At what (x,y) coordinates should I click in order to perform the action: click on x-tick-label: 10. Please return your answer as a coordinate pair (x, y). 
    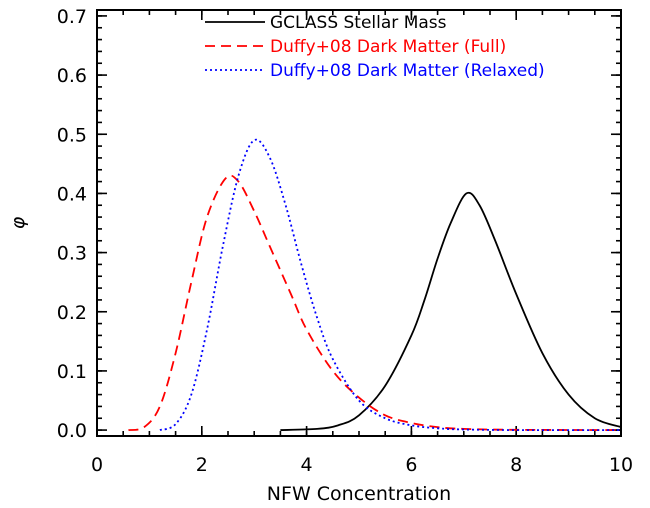
    Looking at the image, I should click on (621, 465).